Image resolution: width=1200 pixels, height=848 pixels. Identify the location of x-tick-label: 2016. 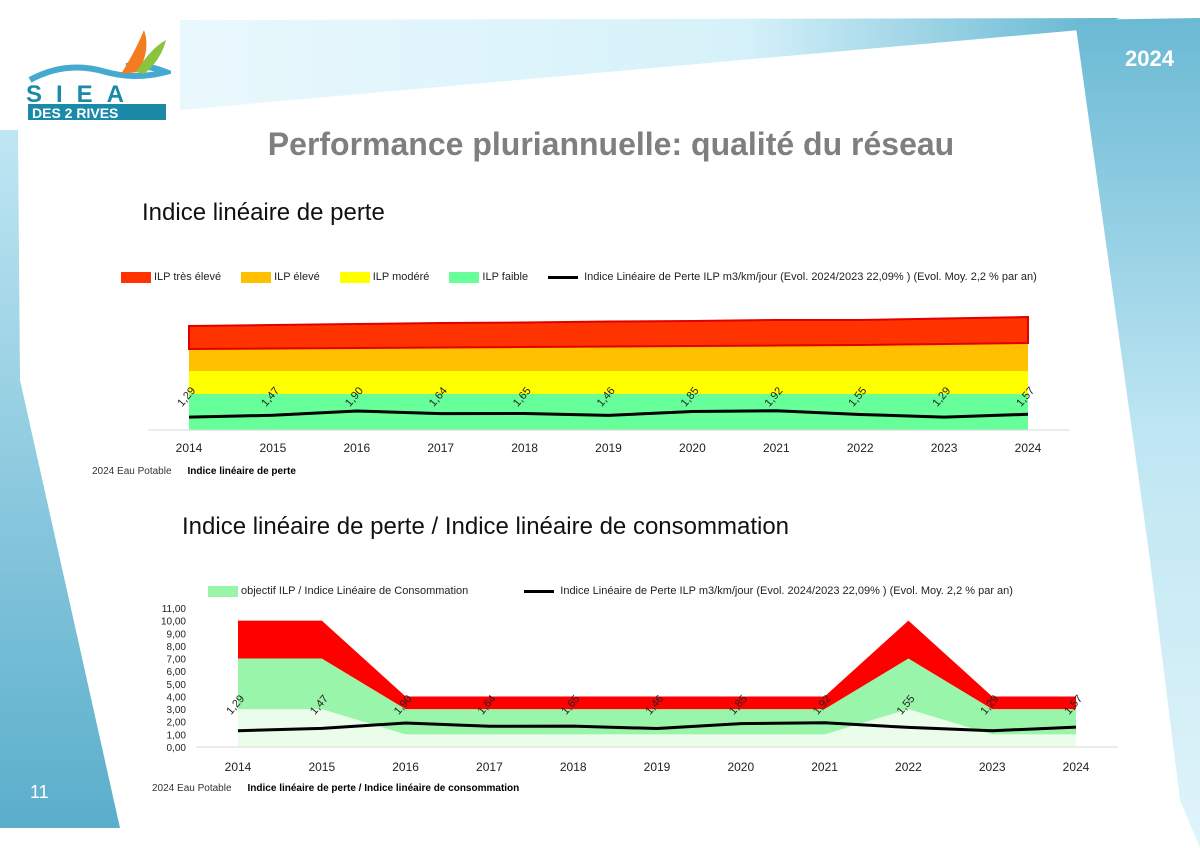
(356, 448).